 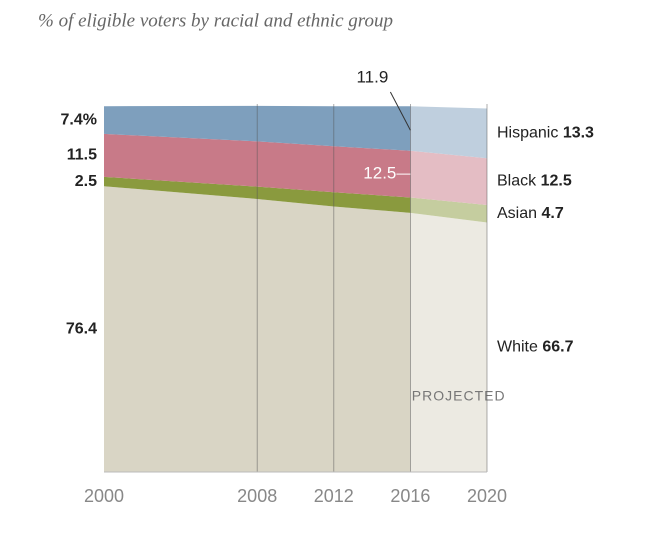 I want to click on end-value: 12.5, so click(x=556, y=181).